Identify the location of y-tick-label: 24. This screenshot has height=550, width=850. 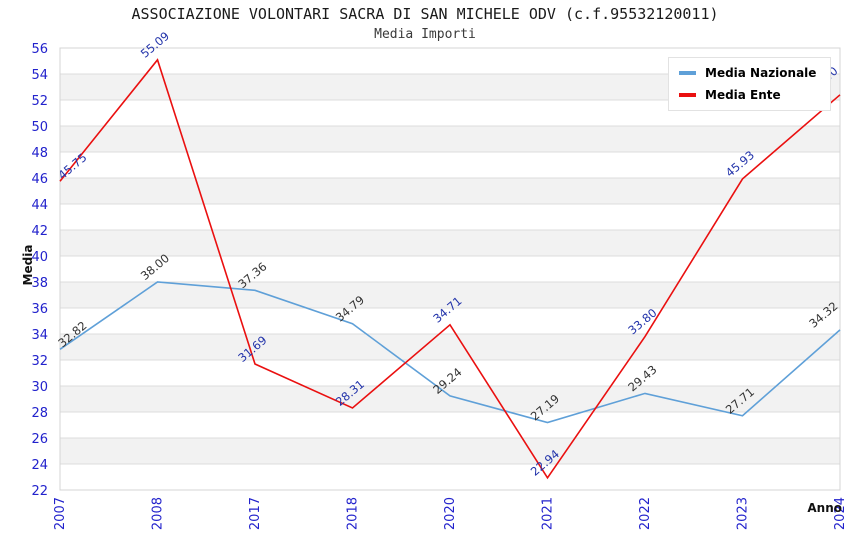
(39, 465).